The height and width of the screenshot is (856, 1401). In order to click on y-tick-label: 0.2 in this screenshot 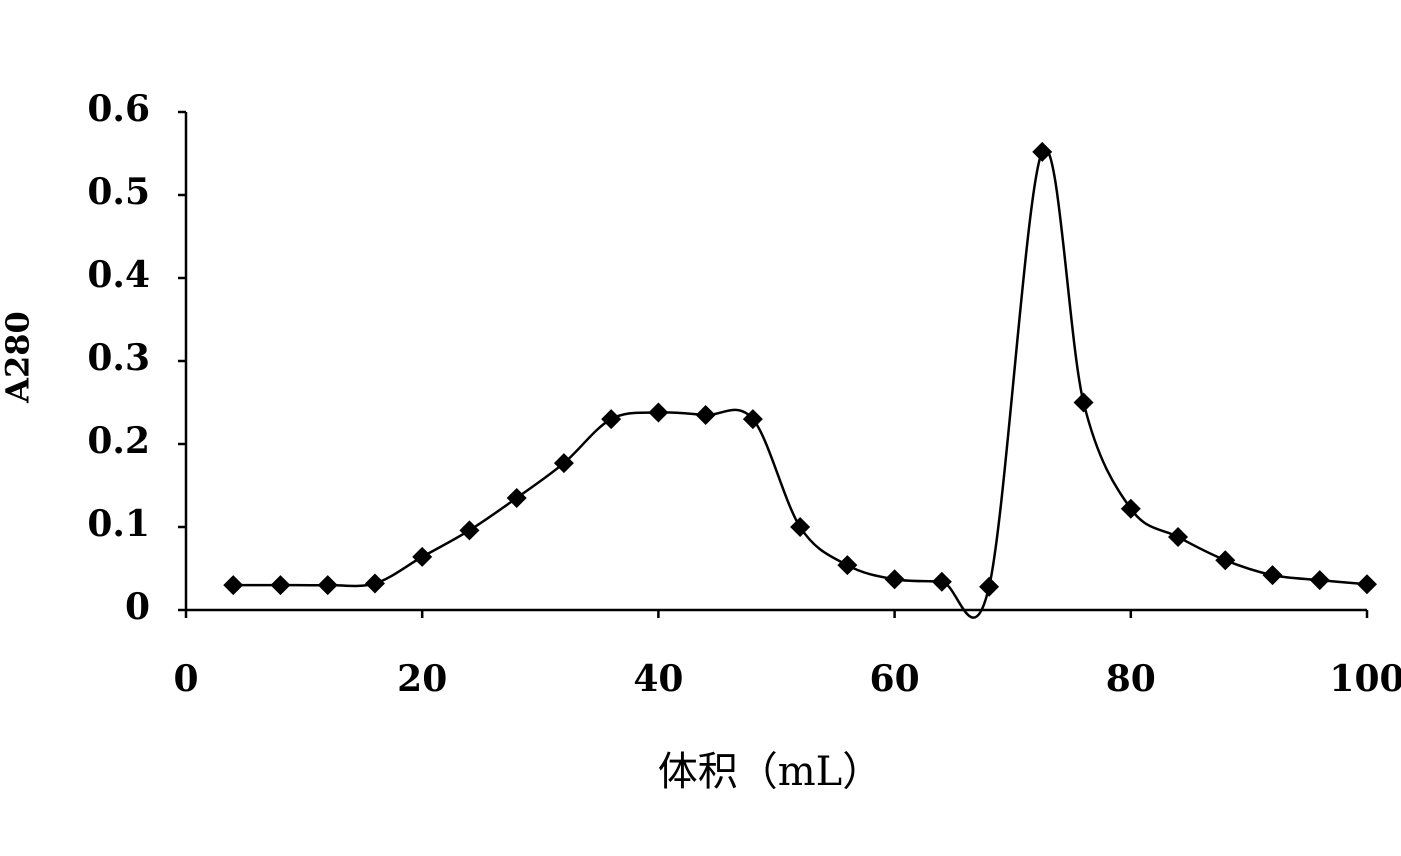, I will do `click(118, 441)`.